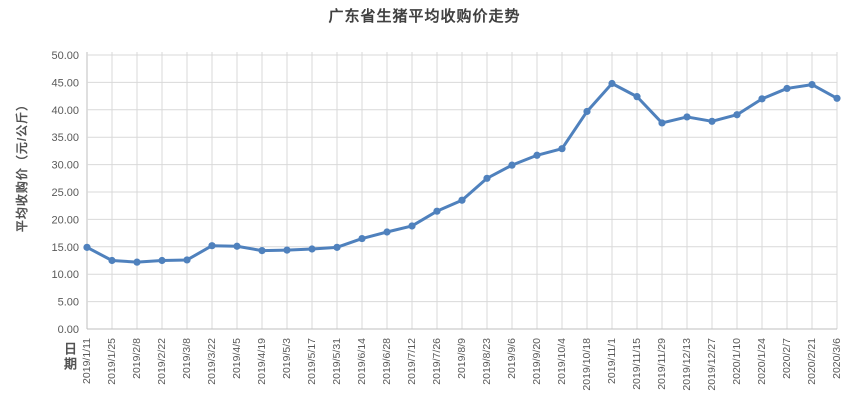 The width and height of the screenshot is (849, 409). Describe the element at coordinates (137, 358) in the screenshot. I see `x-tick-label: 2019/2/8` at that location.